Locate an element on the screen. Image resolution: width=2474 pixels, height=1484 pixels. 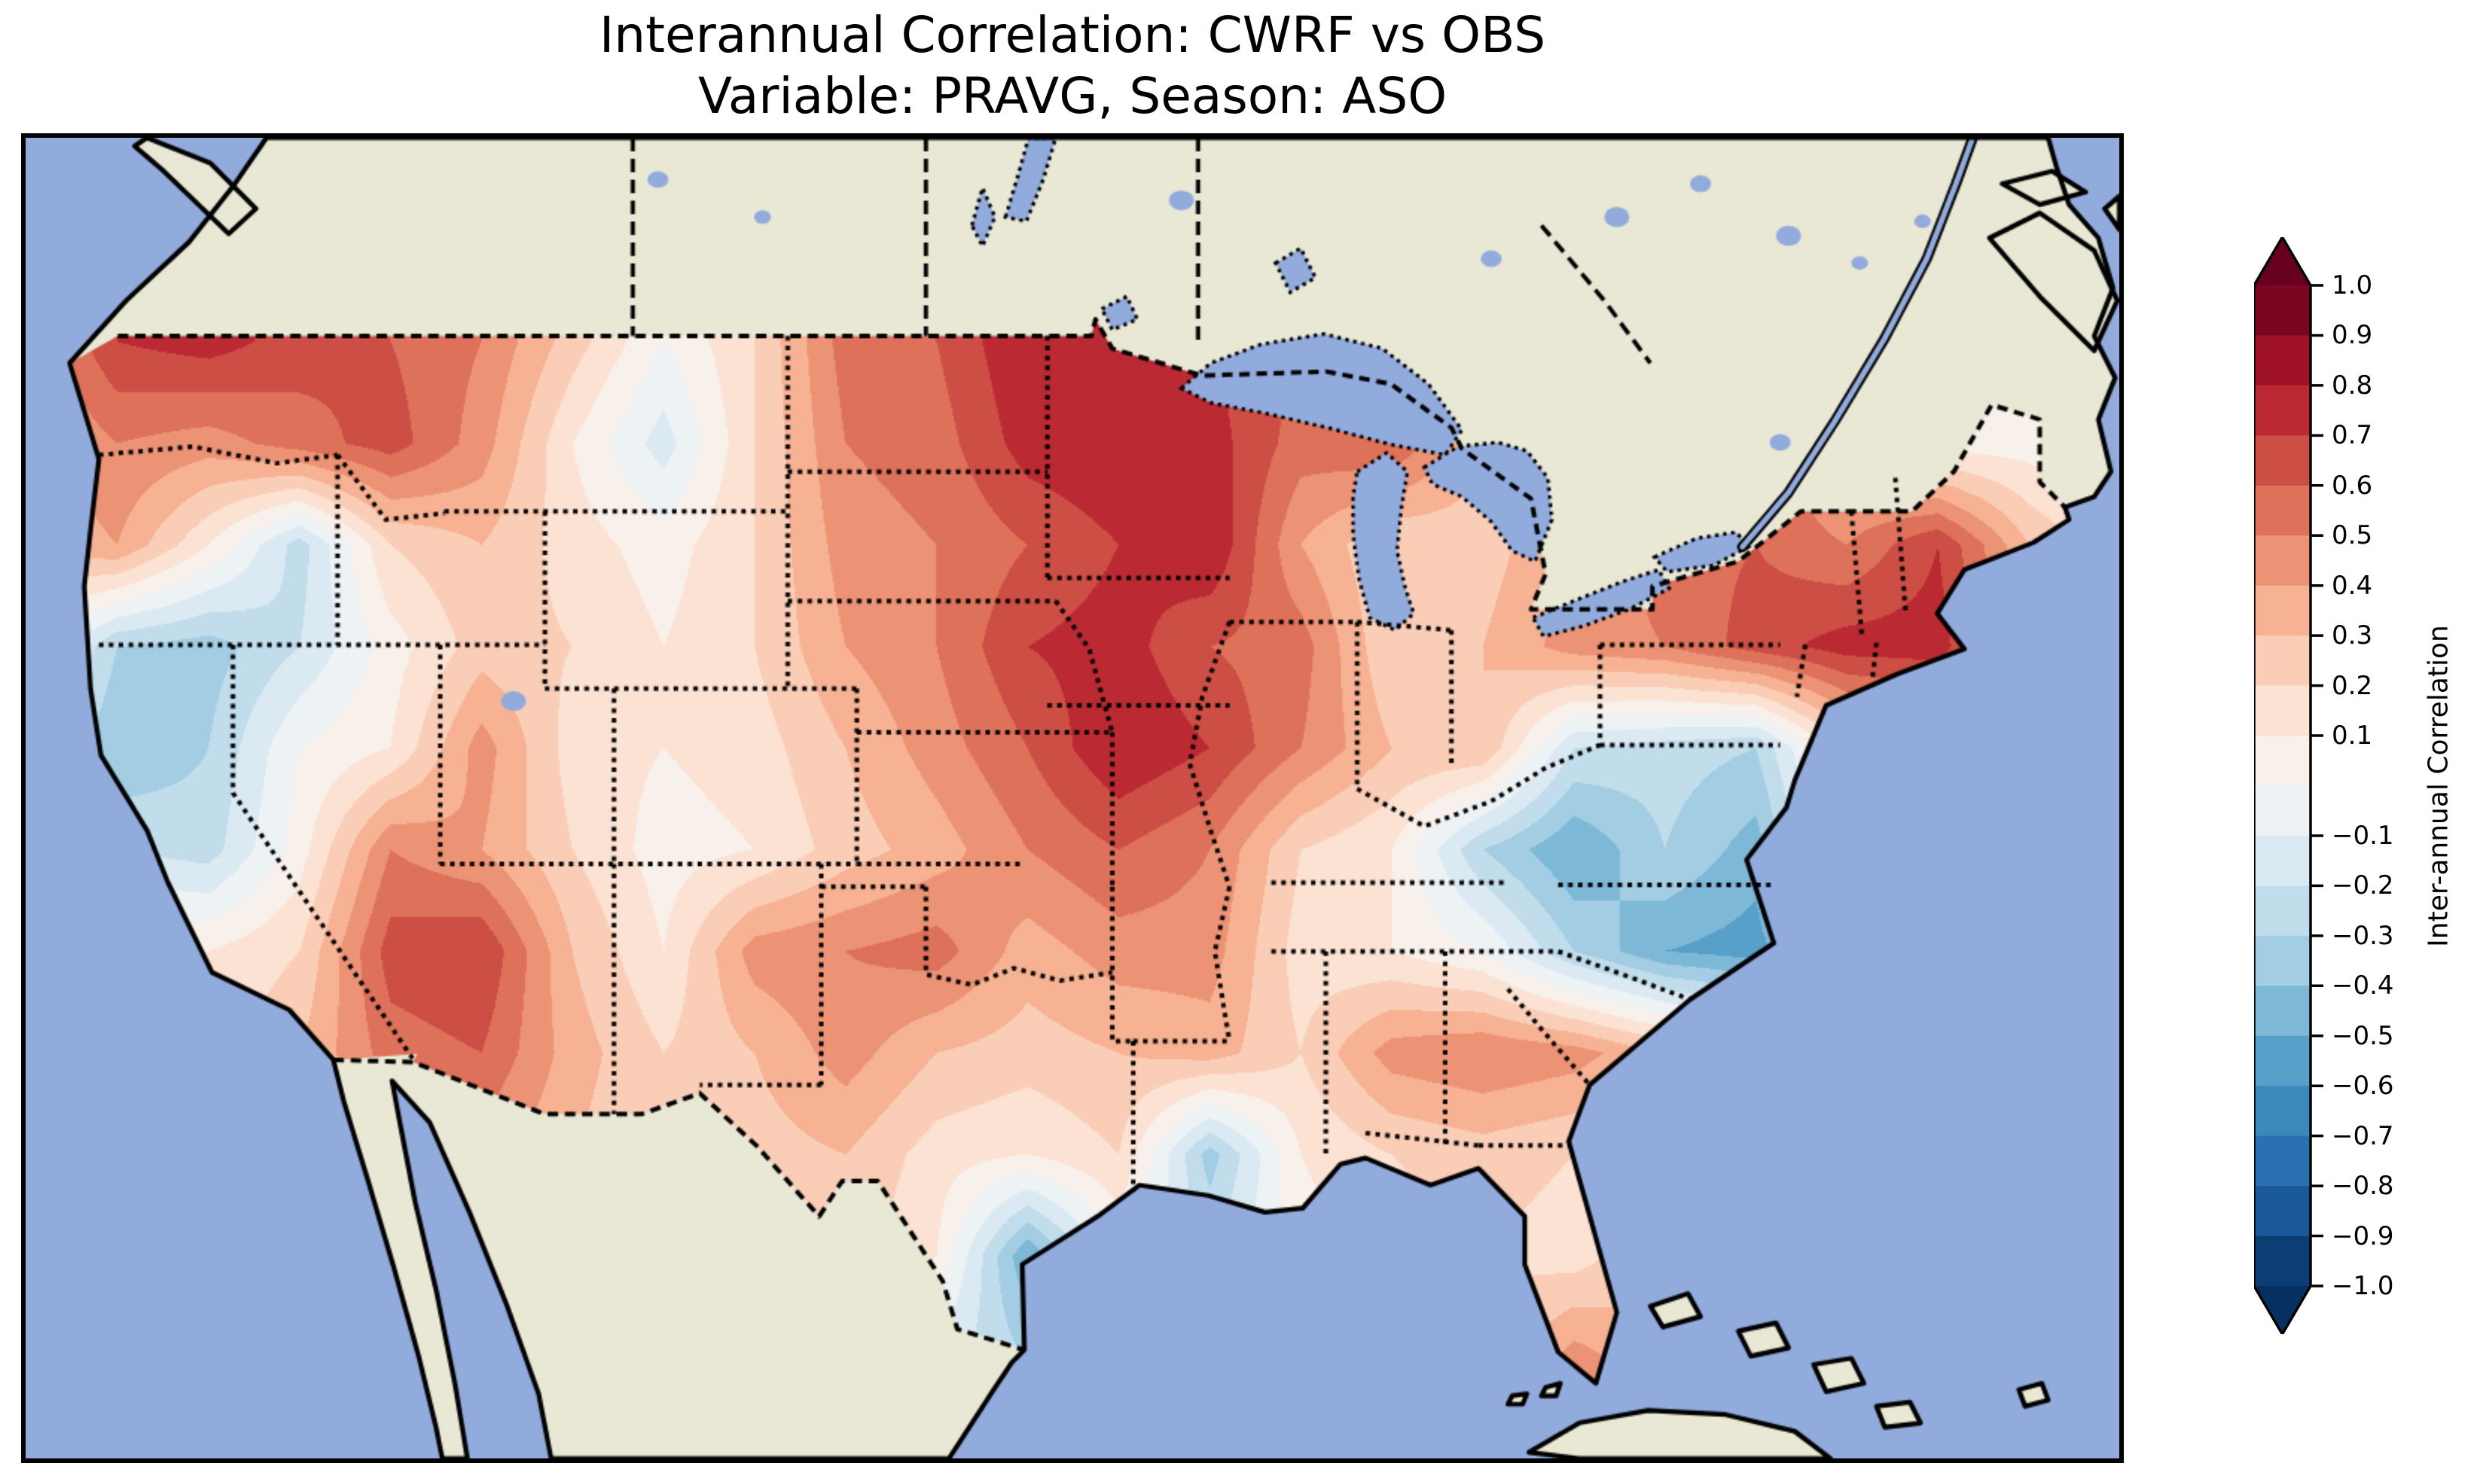
colorbar-tick-label: 0.3 is located at coordinates (2352, 635).